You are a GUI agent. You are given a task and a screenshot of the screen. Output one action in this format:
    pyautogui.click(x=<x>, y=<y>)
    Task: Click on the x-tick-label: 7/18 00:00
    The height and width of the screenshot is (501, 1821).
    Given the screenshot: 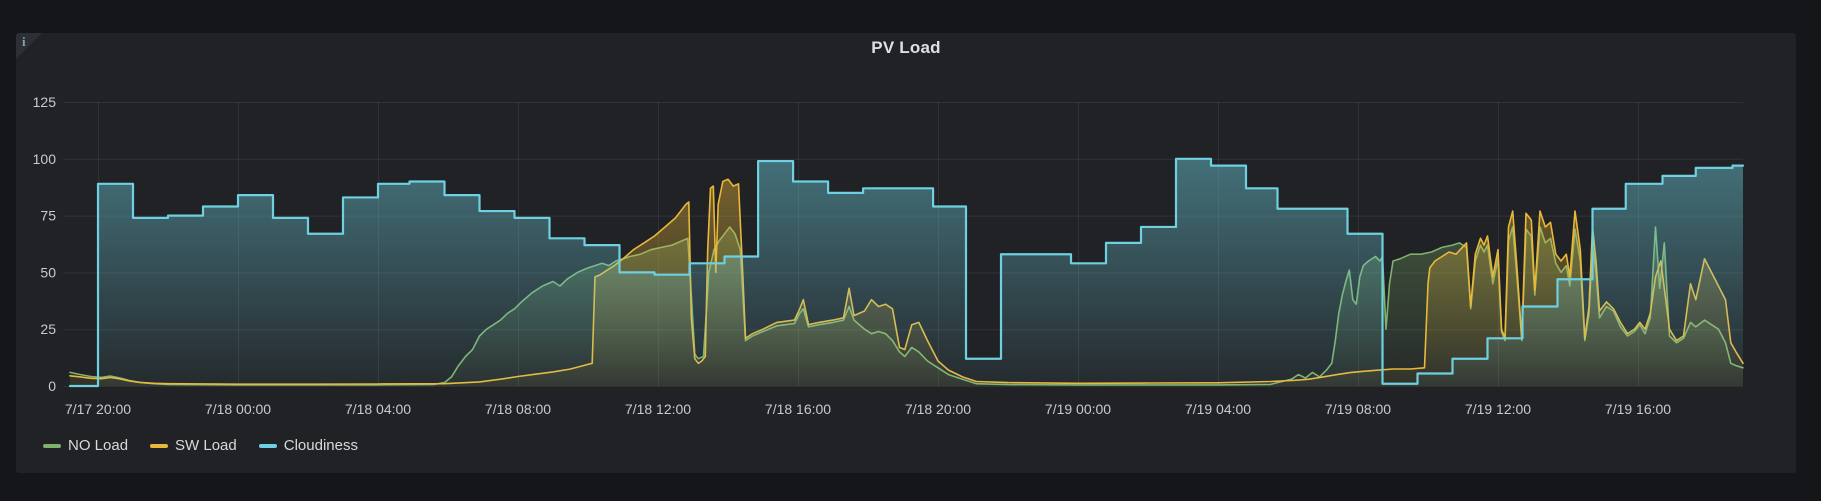 What is the action you would take?
    pyautogui.click(x=238, y=409)
    